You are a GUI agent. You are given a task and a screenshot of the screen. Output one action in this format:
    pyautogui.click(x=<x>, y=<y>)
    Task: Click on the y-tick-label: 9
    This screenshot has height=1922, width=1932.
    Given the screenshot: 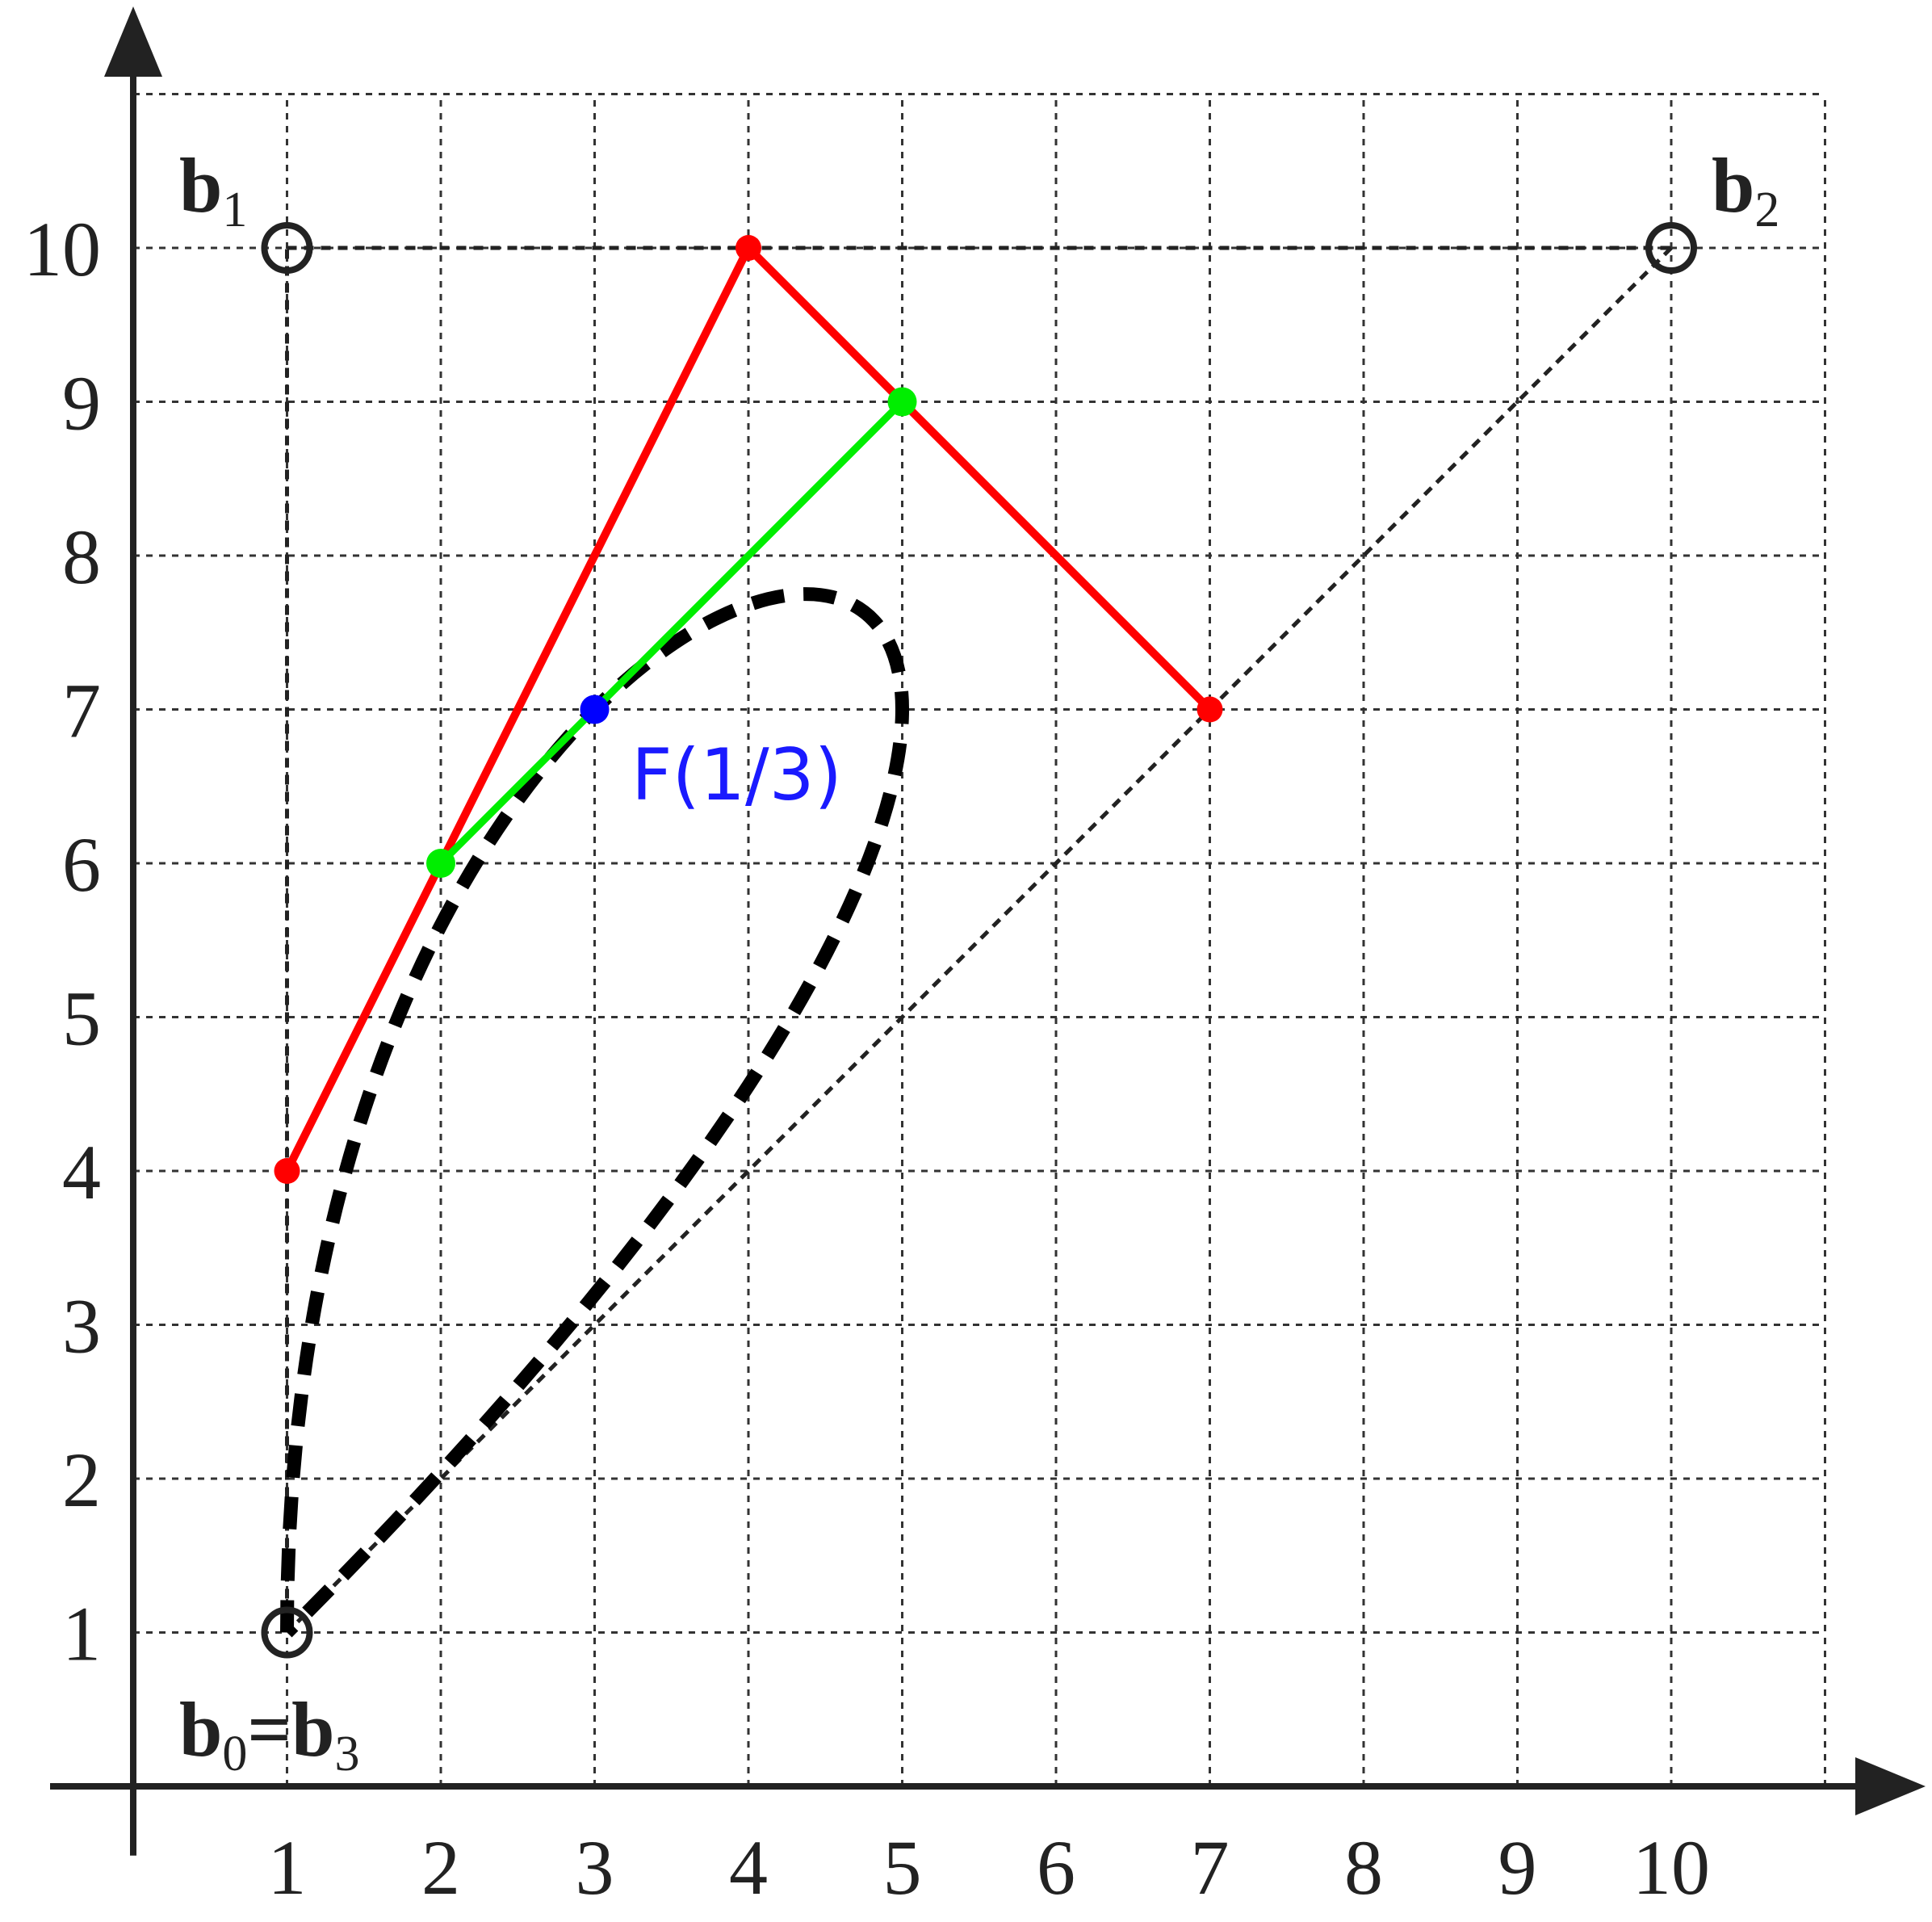 What is the action you would take?
    pyautogui.click(x=81, y=403)
    